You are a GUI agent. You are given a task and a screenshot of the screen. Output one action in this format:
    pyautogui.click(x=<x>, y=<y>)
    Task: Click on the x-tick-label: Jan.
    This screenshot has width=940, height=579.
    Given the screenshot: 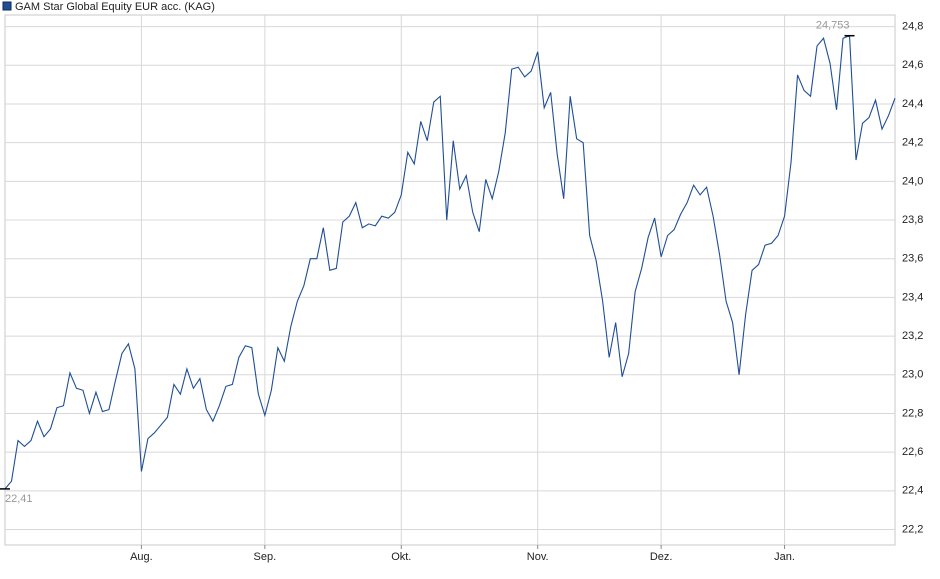 What is the action you would take?
    pyautogui.click(x=784, y=557)
    